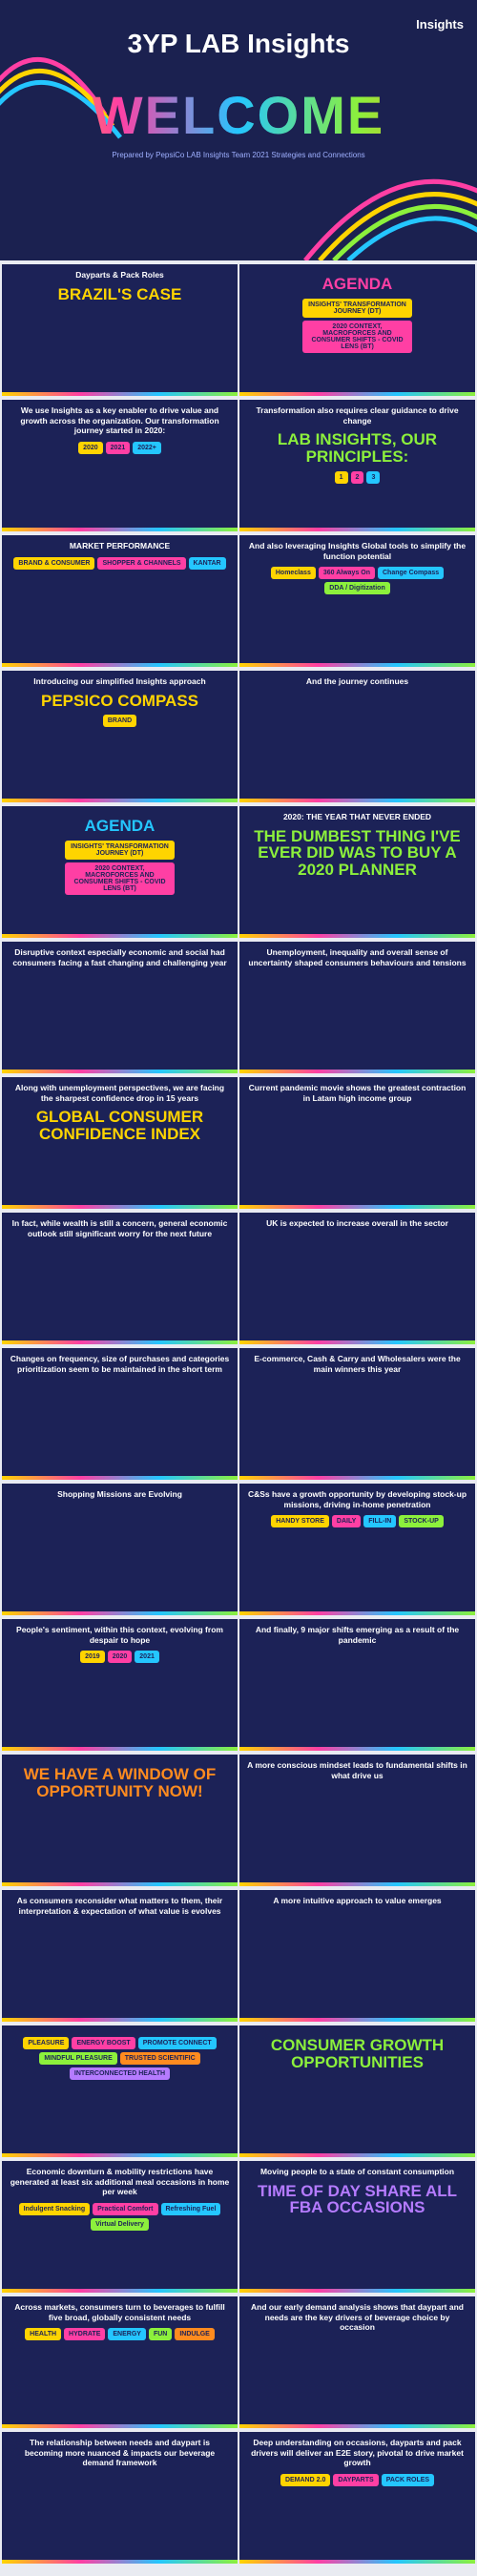  What do you see at coordinates (43, 2334) in the screenshot?
I see `slide-item: HEALTH` at bounding box center [43, 2334].